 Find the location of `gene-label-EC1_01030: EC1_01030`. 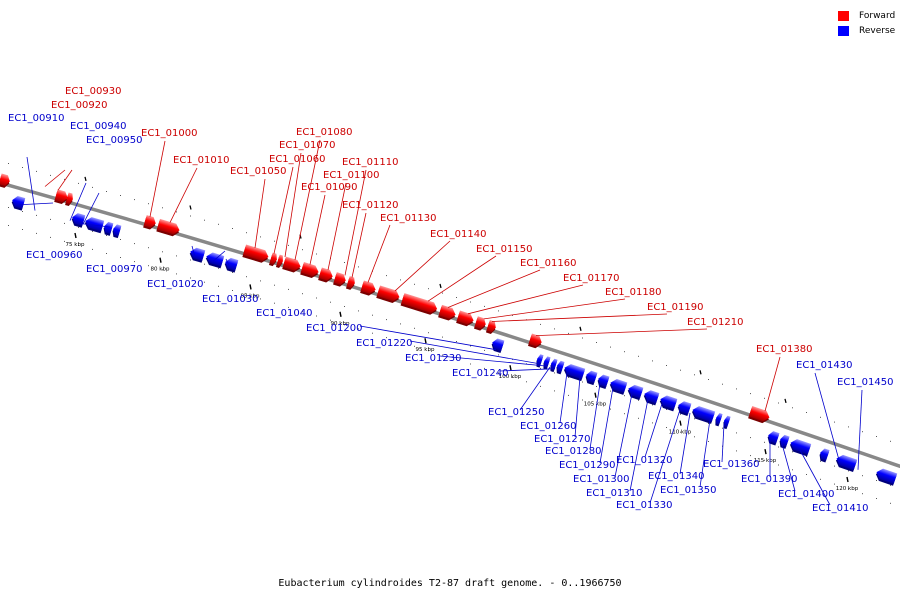

gene-label-EC1_01030: EC1_01030 is located at coordinates (230, 299).